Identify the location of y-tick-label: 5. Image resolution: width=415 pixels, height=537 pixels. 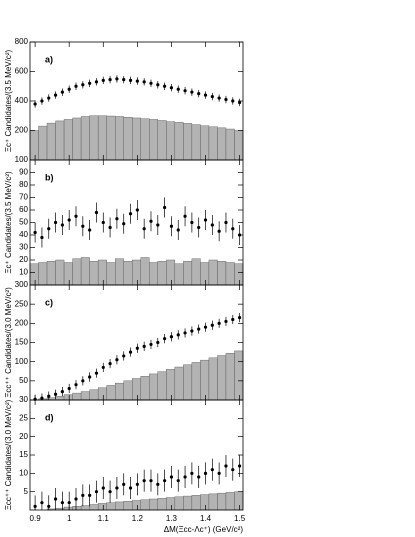
(26, 491).